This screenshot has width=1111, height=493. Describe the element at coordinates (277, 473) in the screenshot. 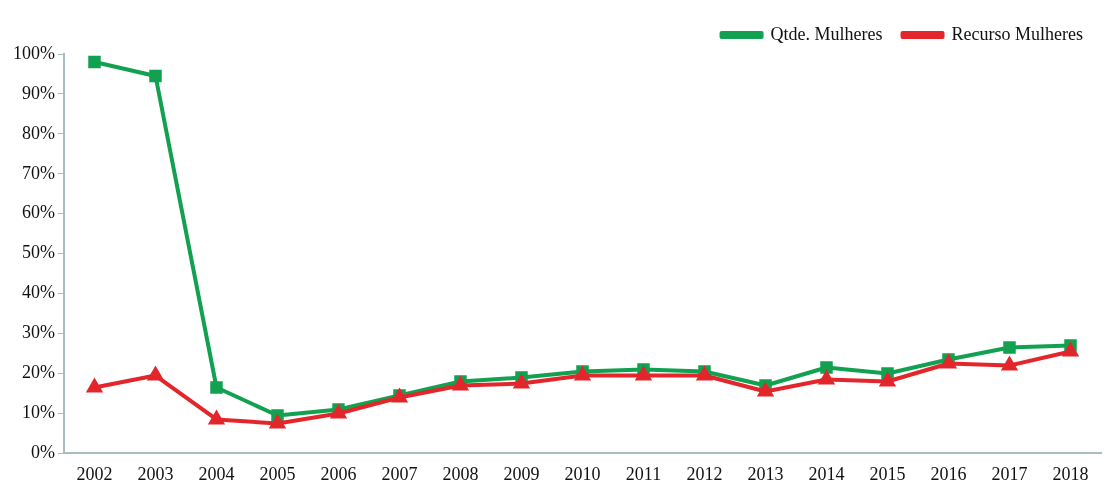

I see `x-tick-label: 2005` at that location.